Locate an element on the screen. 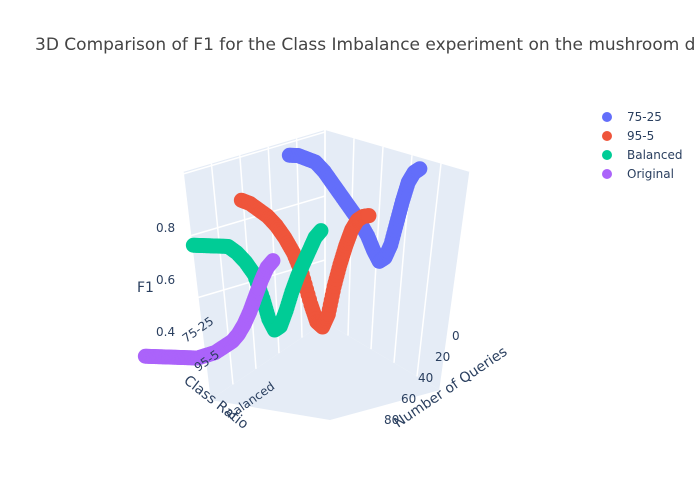  legend-item: Original is located at coordinates (638, 174).